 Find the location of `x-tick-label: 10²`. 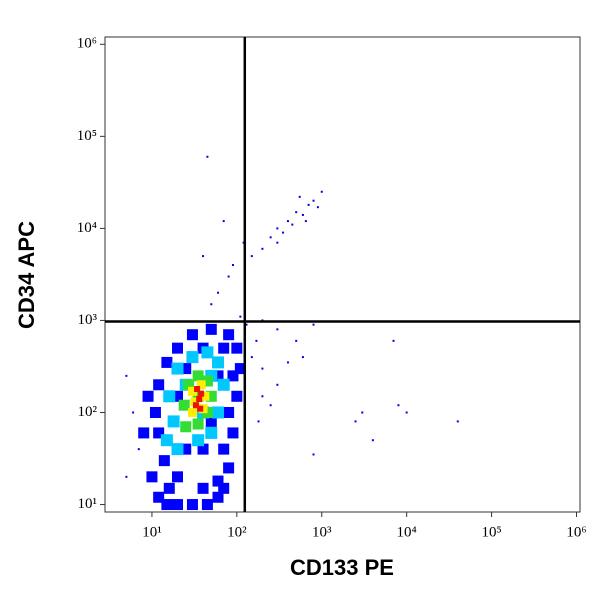

x-tick-label: 10² is located at coordinates (237, 532).